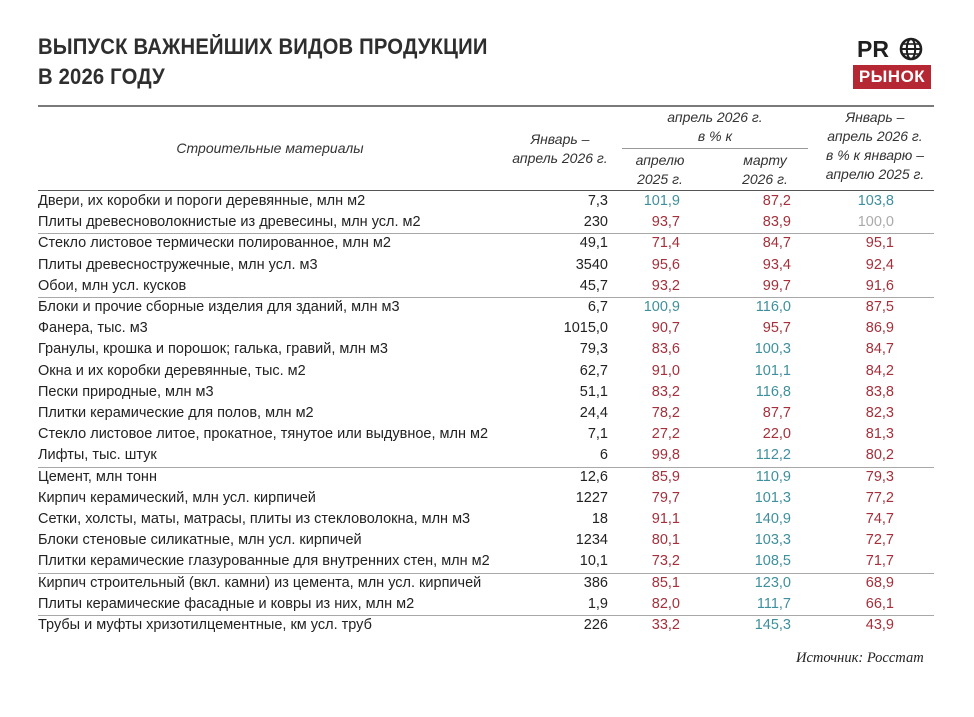 The width and height of the screenshot is (974, 717). I want to click on row-ytd-yoy: 91,6, so click(879, 285).